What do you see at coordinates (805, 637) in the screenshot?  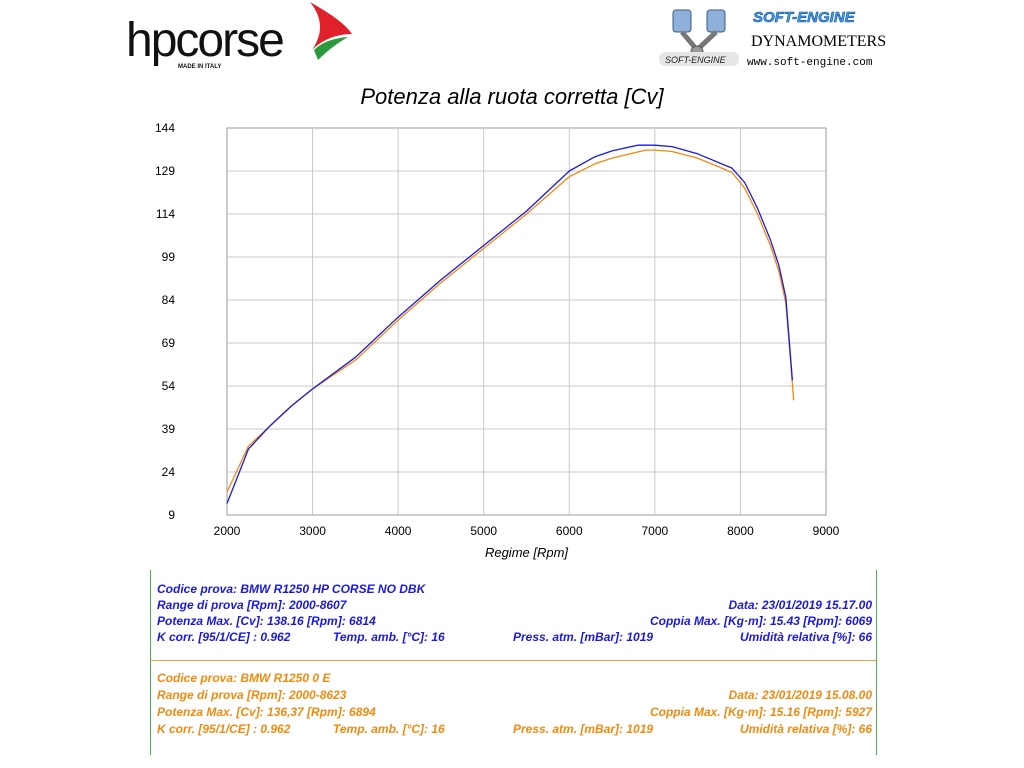 I see `test1-humidity: Umidità relativa [%]: 66` at bounding box center [805, 637].